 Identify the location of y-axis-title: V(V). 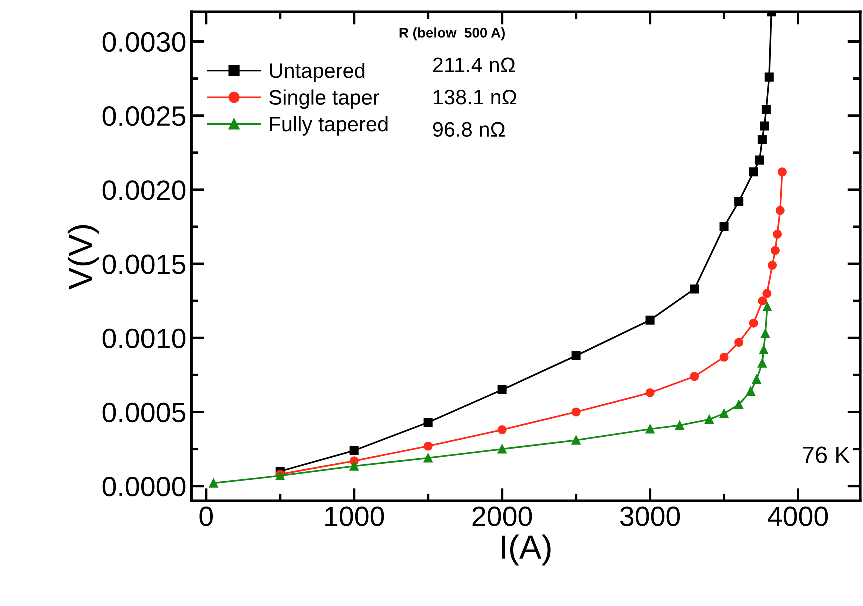
(83, 257).